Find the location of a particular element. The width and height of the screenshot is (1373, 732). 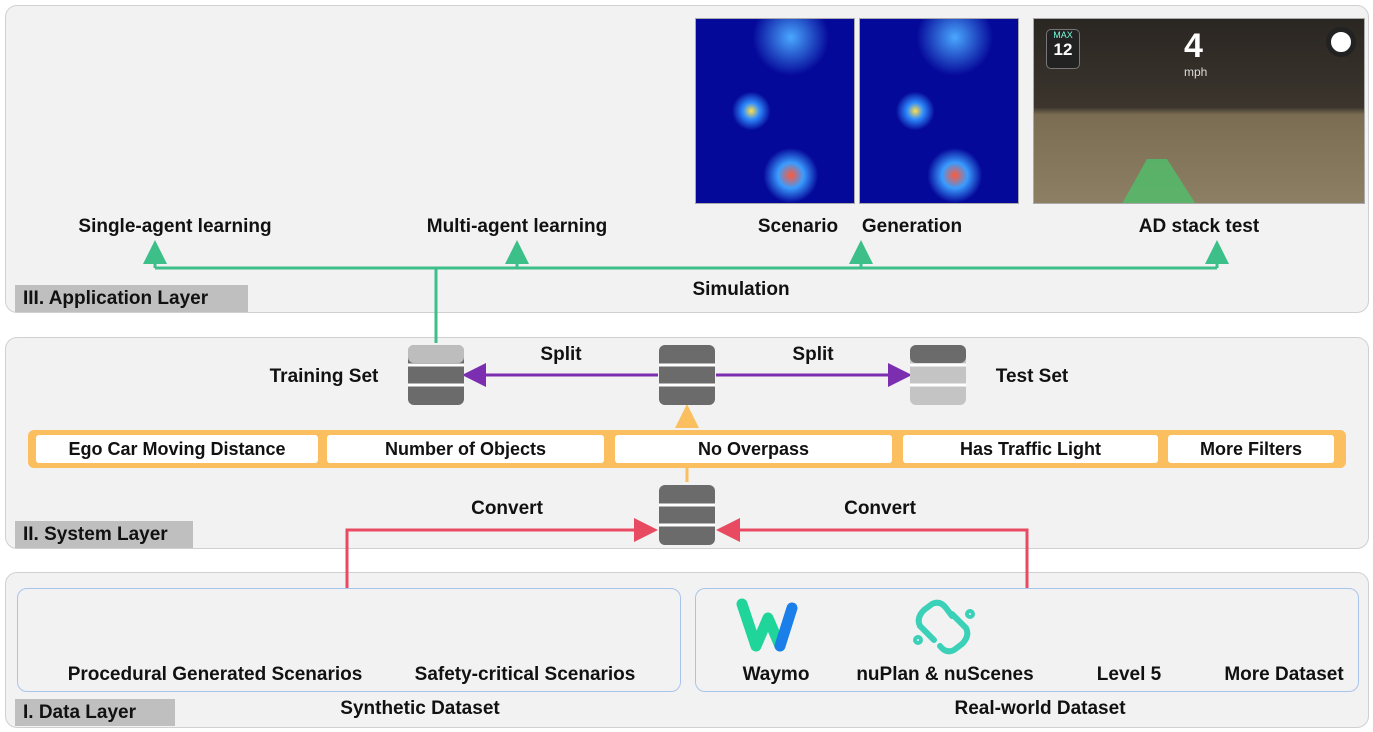

real-world-dataset-box is located at coordinates (1027, 640).